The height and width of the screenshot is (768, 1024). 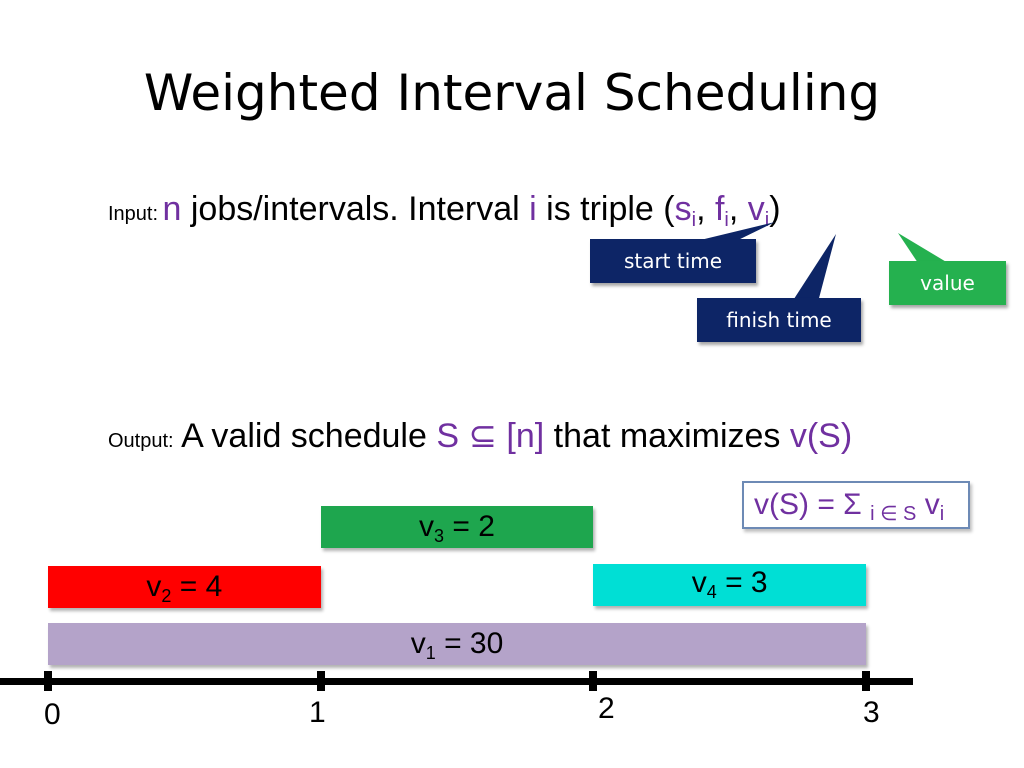 What do you see at coordinates (533, 209) in the screenshot?
I see `input-i: i` at bounding box center [533, 209].